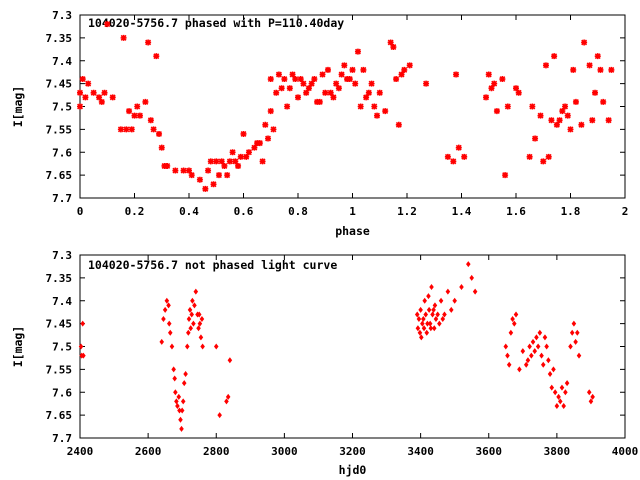  Describe the element at coordinates (59, 369) in the screenshot. I see `chart-2-y-tick-label: 7.55` at that location.